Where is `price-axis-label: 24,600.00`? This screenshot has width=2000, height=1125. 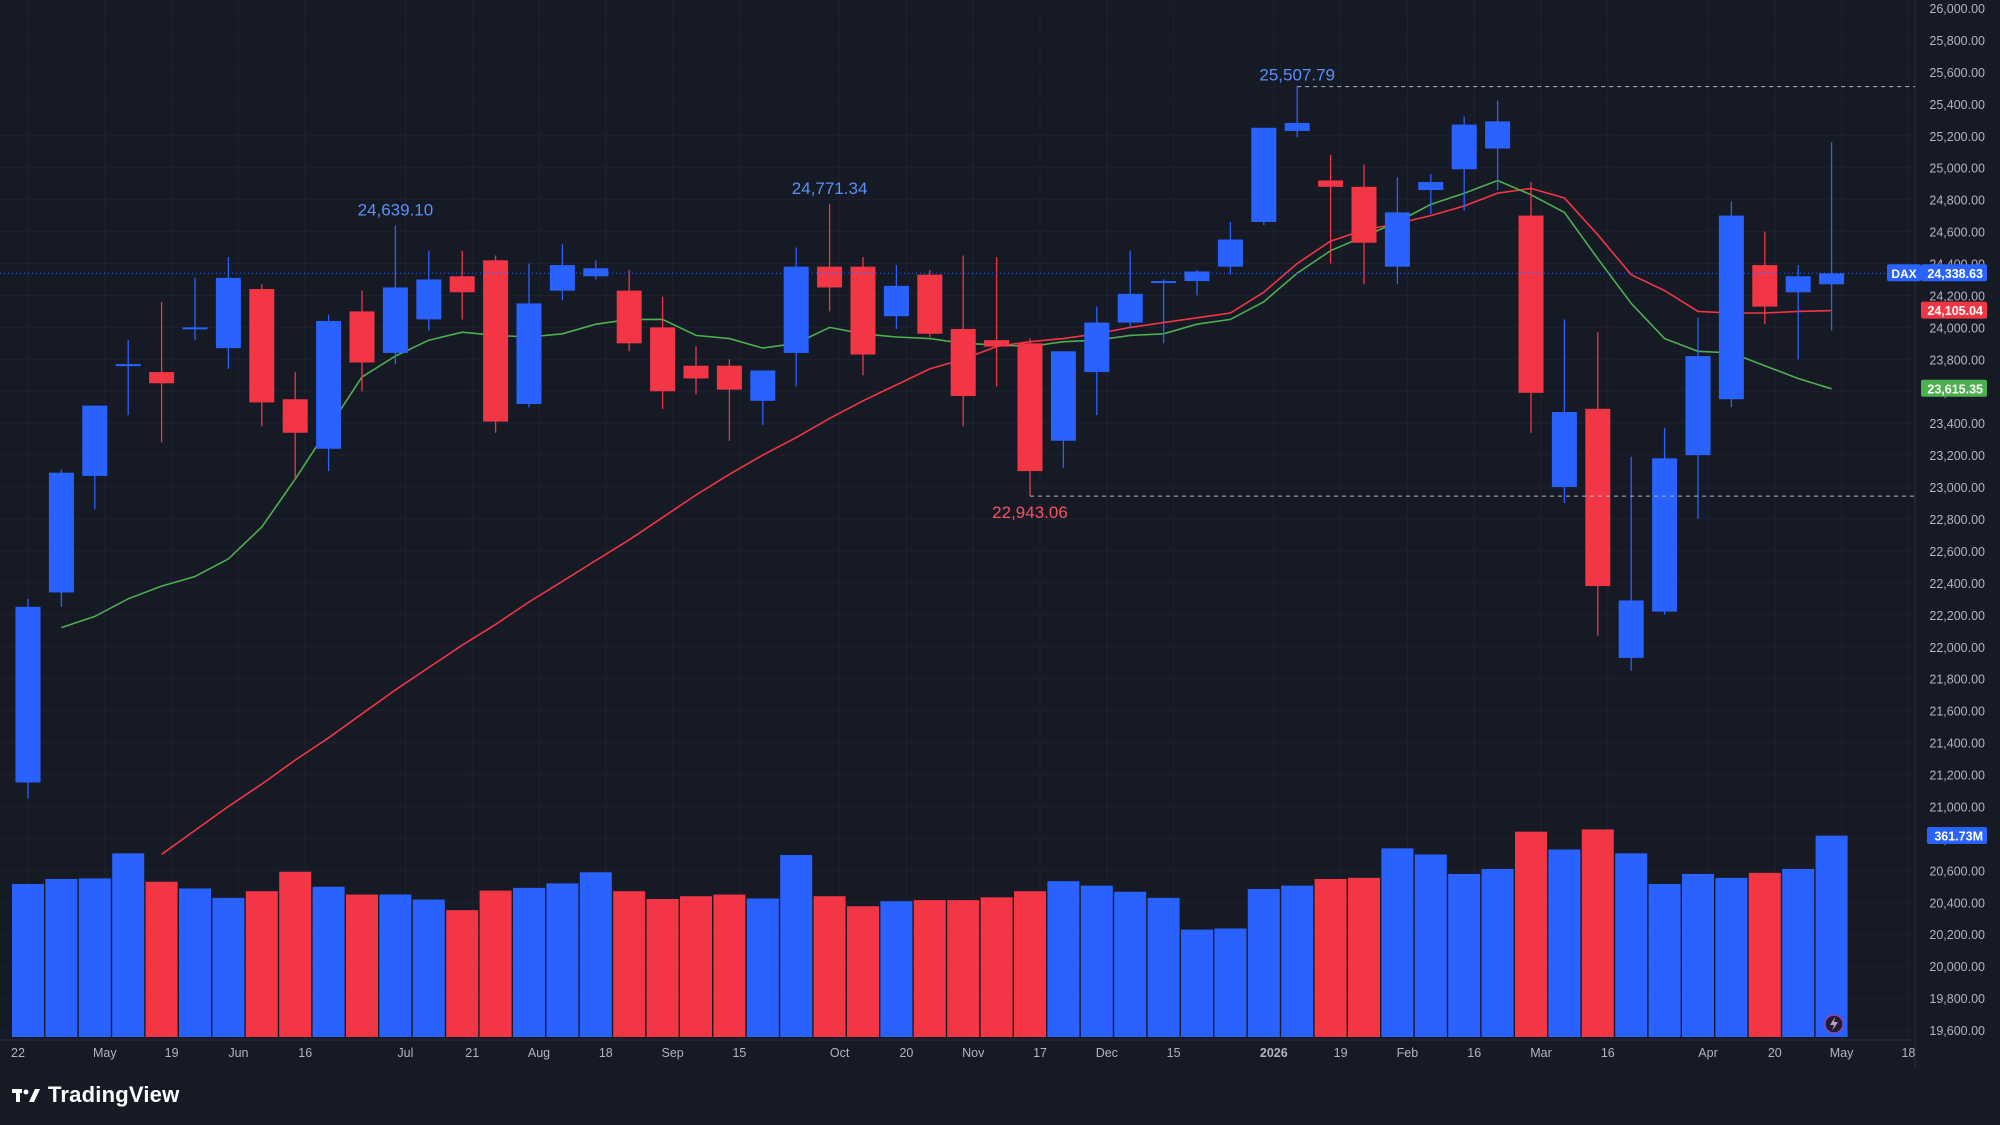
price-axis-label: 24,600.00 is located at coordinates (1957, 233).